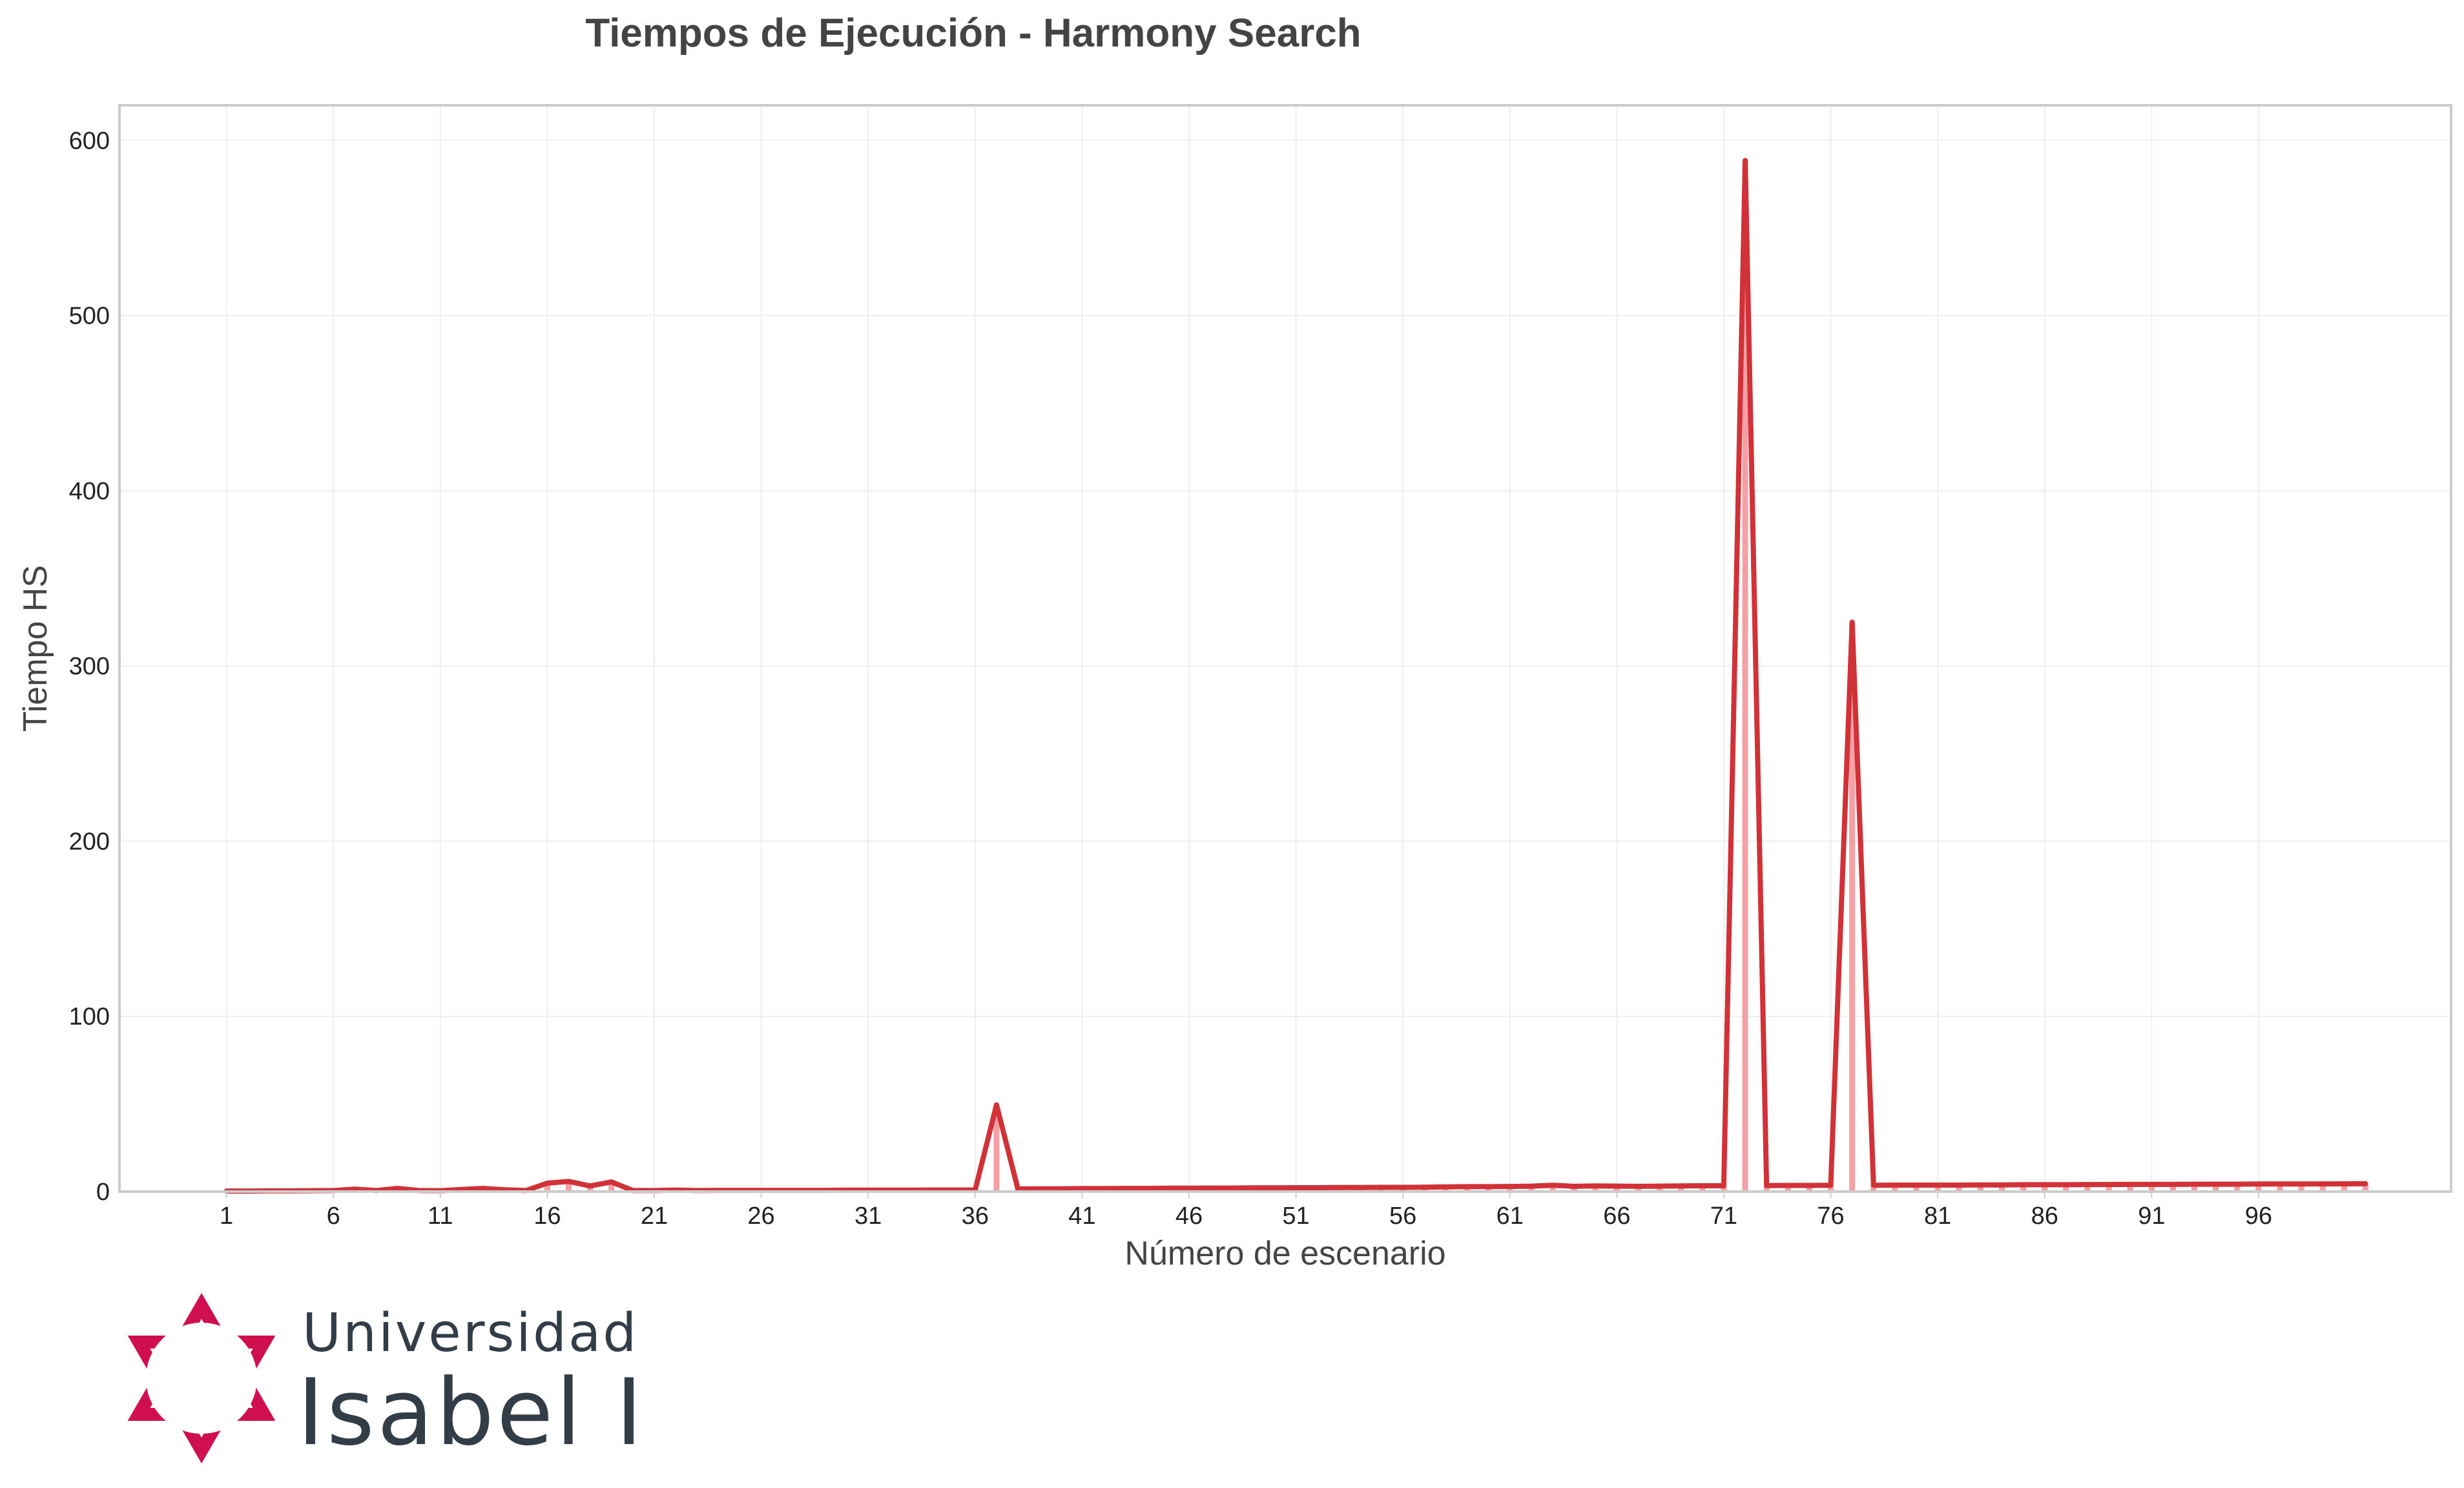 The width and height of the screenshot is (2464, 1488). What do you see at coordinates (202, 1378) in the screenshot?
I see `star-emblem-icon` at bounding box center [202, 1378].